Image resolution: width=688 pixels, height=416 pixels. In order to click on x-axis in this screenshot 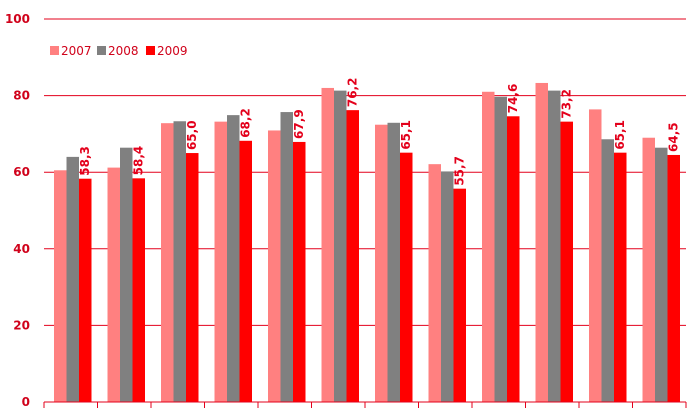, I will do `click(365, 404)`.